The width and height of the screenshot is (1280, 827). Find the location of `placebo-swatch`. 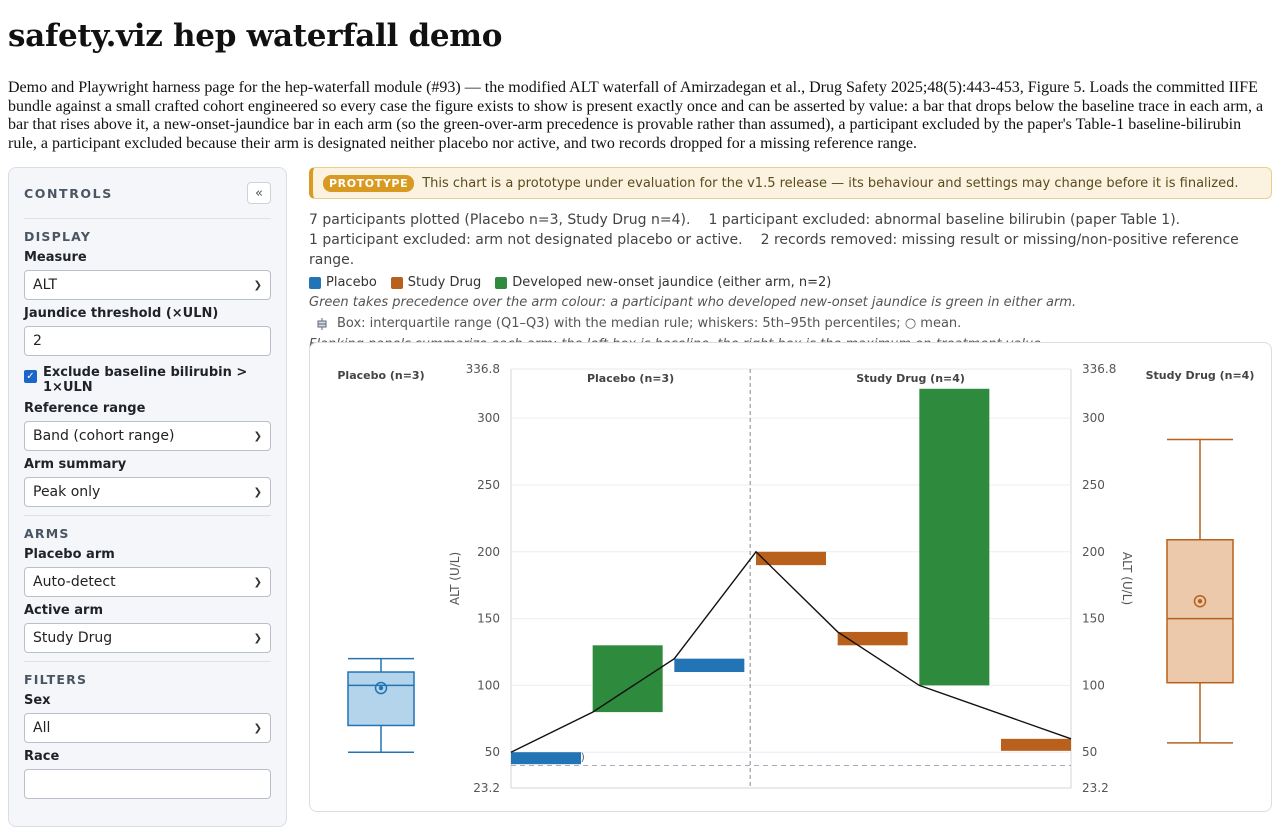

placebo-swatch is located at coordinates (315, 282).